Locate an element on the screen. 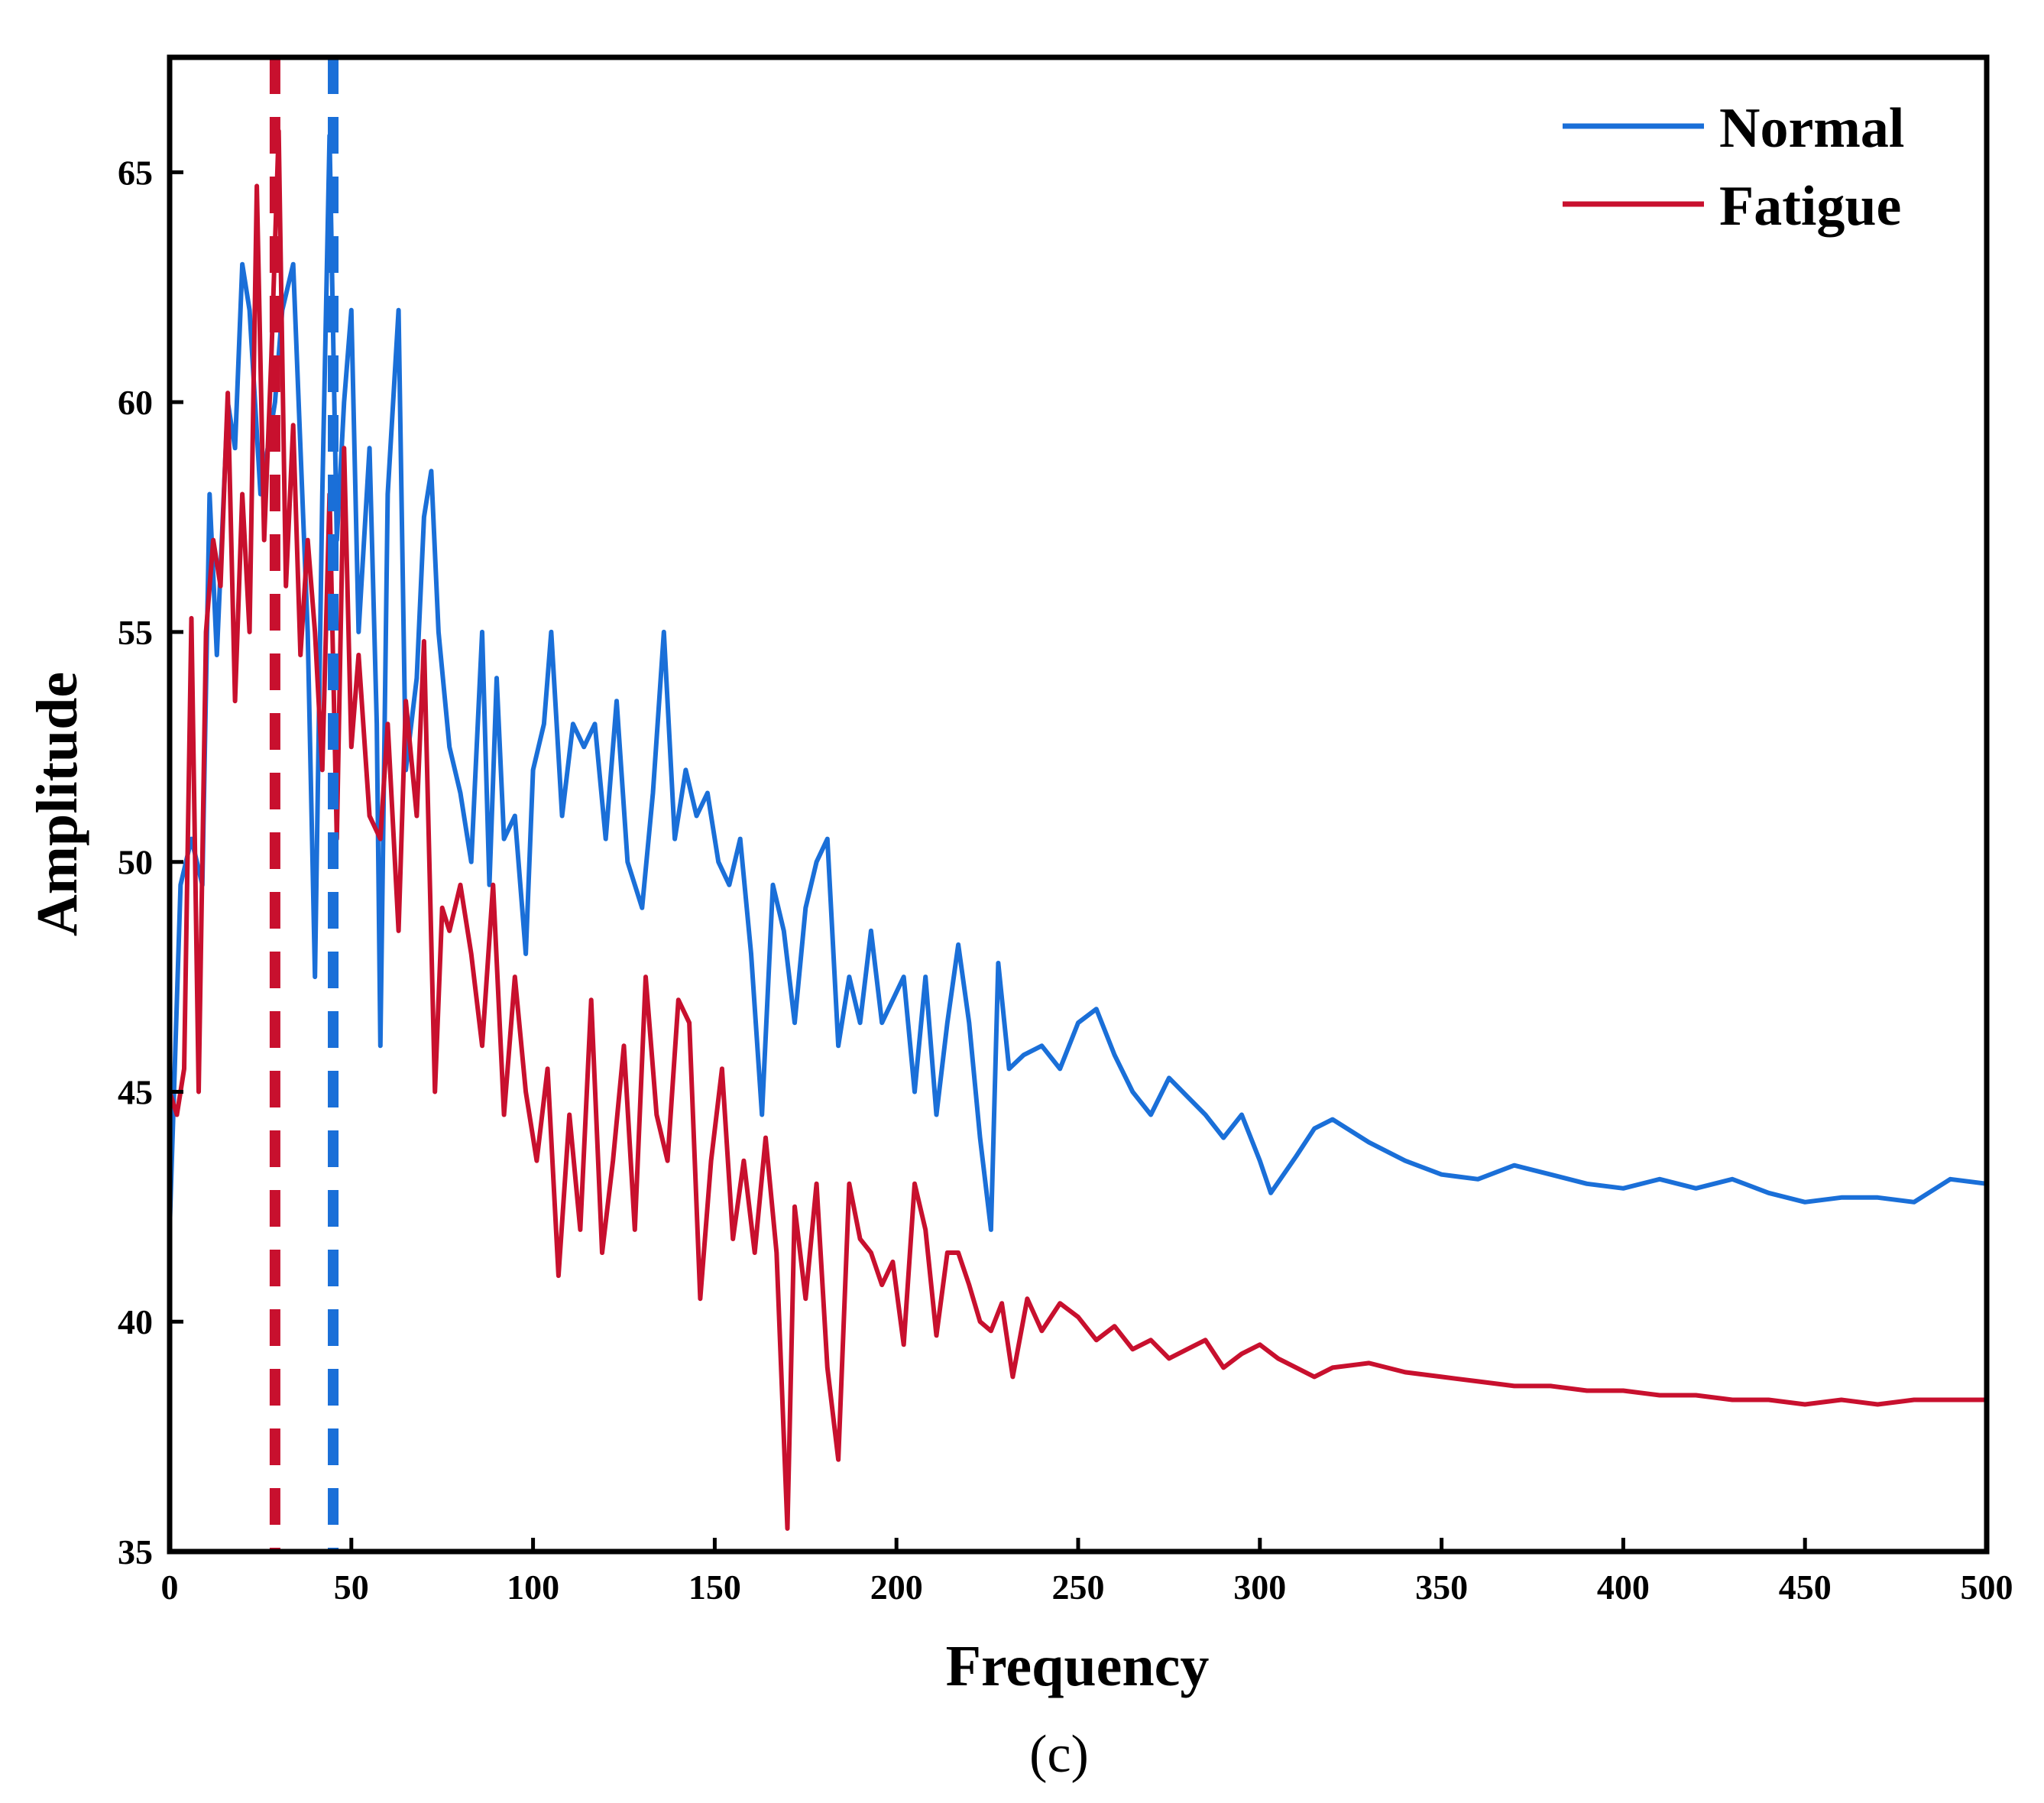 The height and width of the screenshot is (1803, 2044). x-axis-title: Frequency is located at coordinates (1078, 1666).